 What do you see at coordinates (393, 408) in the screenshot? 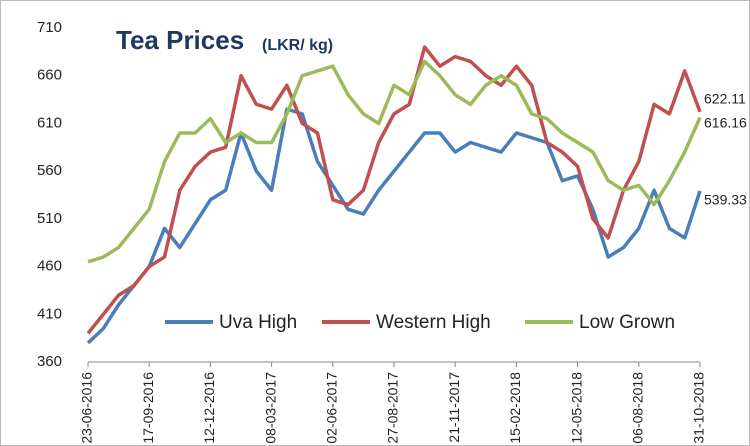
I see `x-tick-label: 27-08-2017` at bounding box center [393, 408].